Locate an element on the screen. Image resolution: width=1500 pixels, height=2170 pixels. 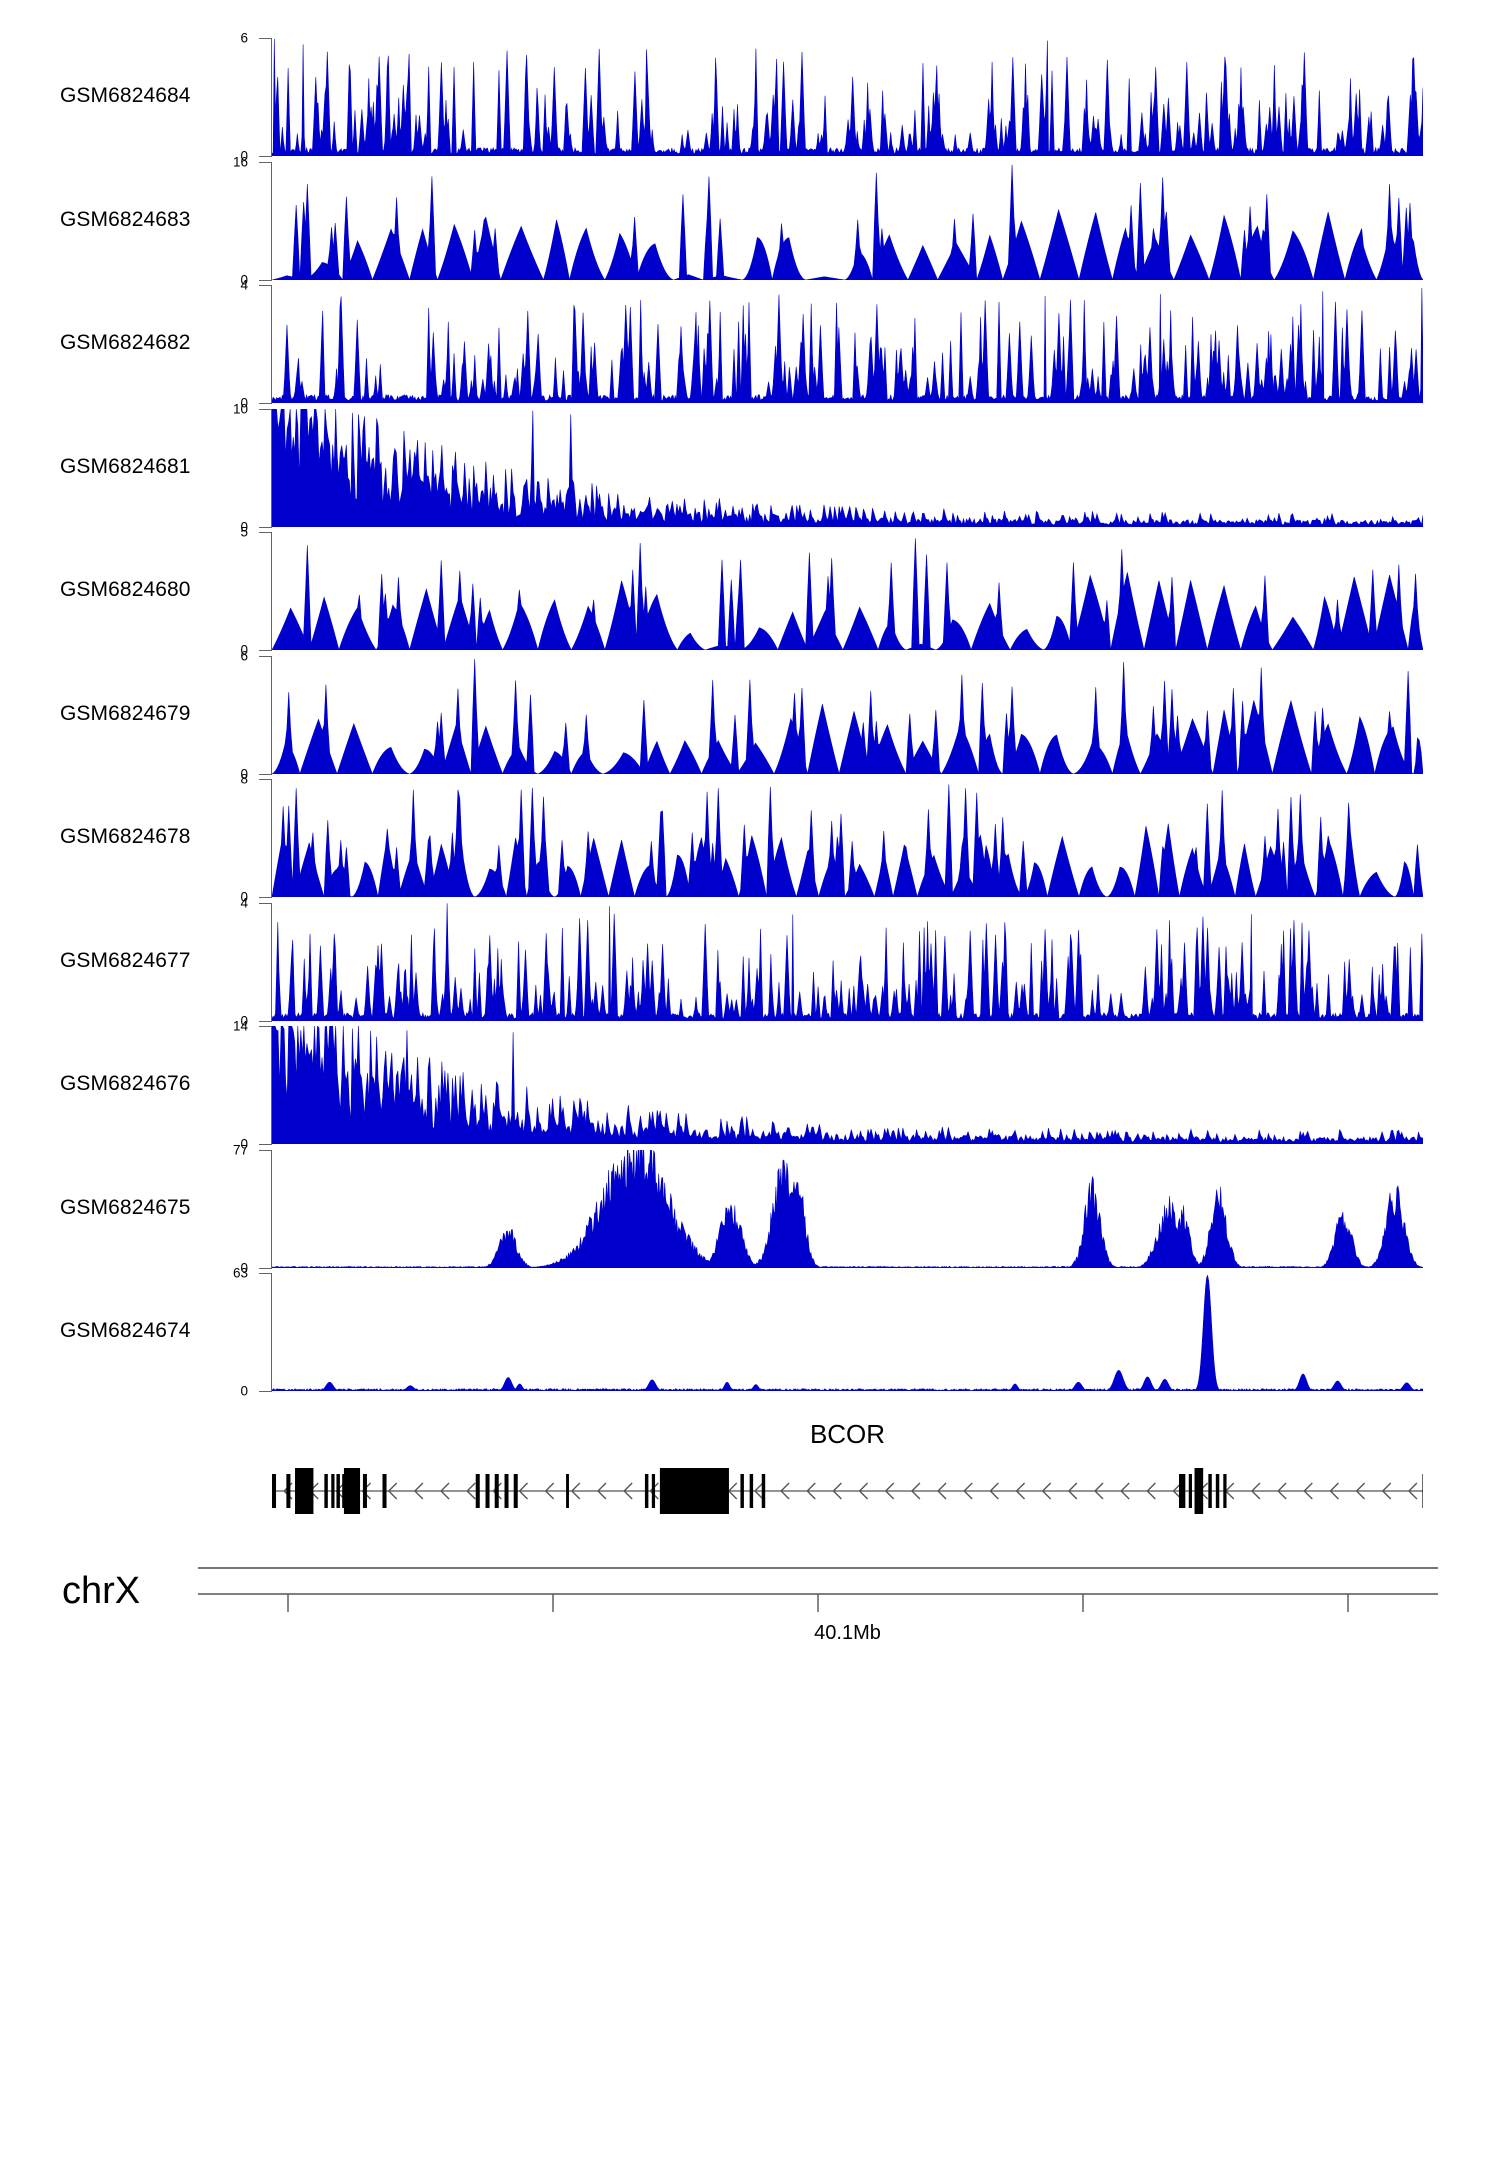
coverage-track: GSM6824680 5 0 is located at coordinates (750, 576).